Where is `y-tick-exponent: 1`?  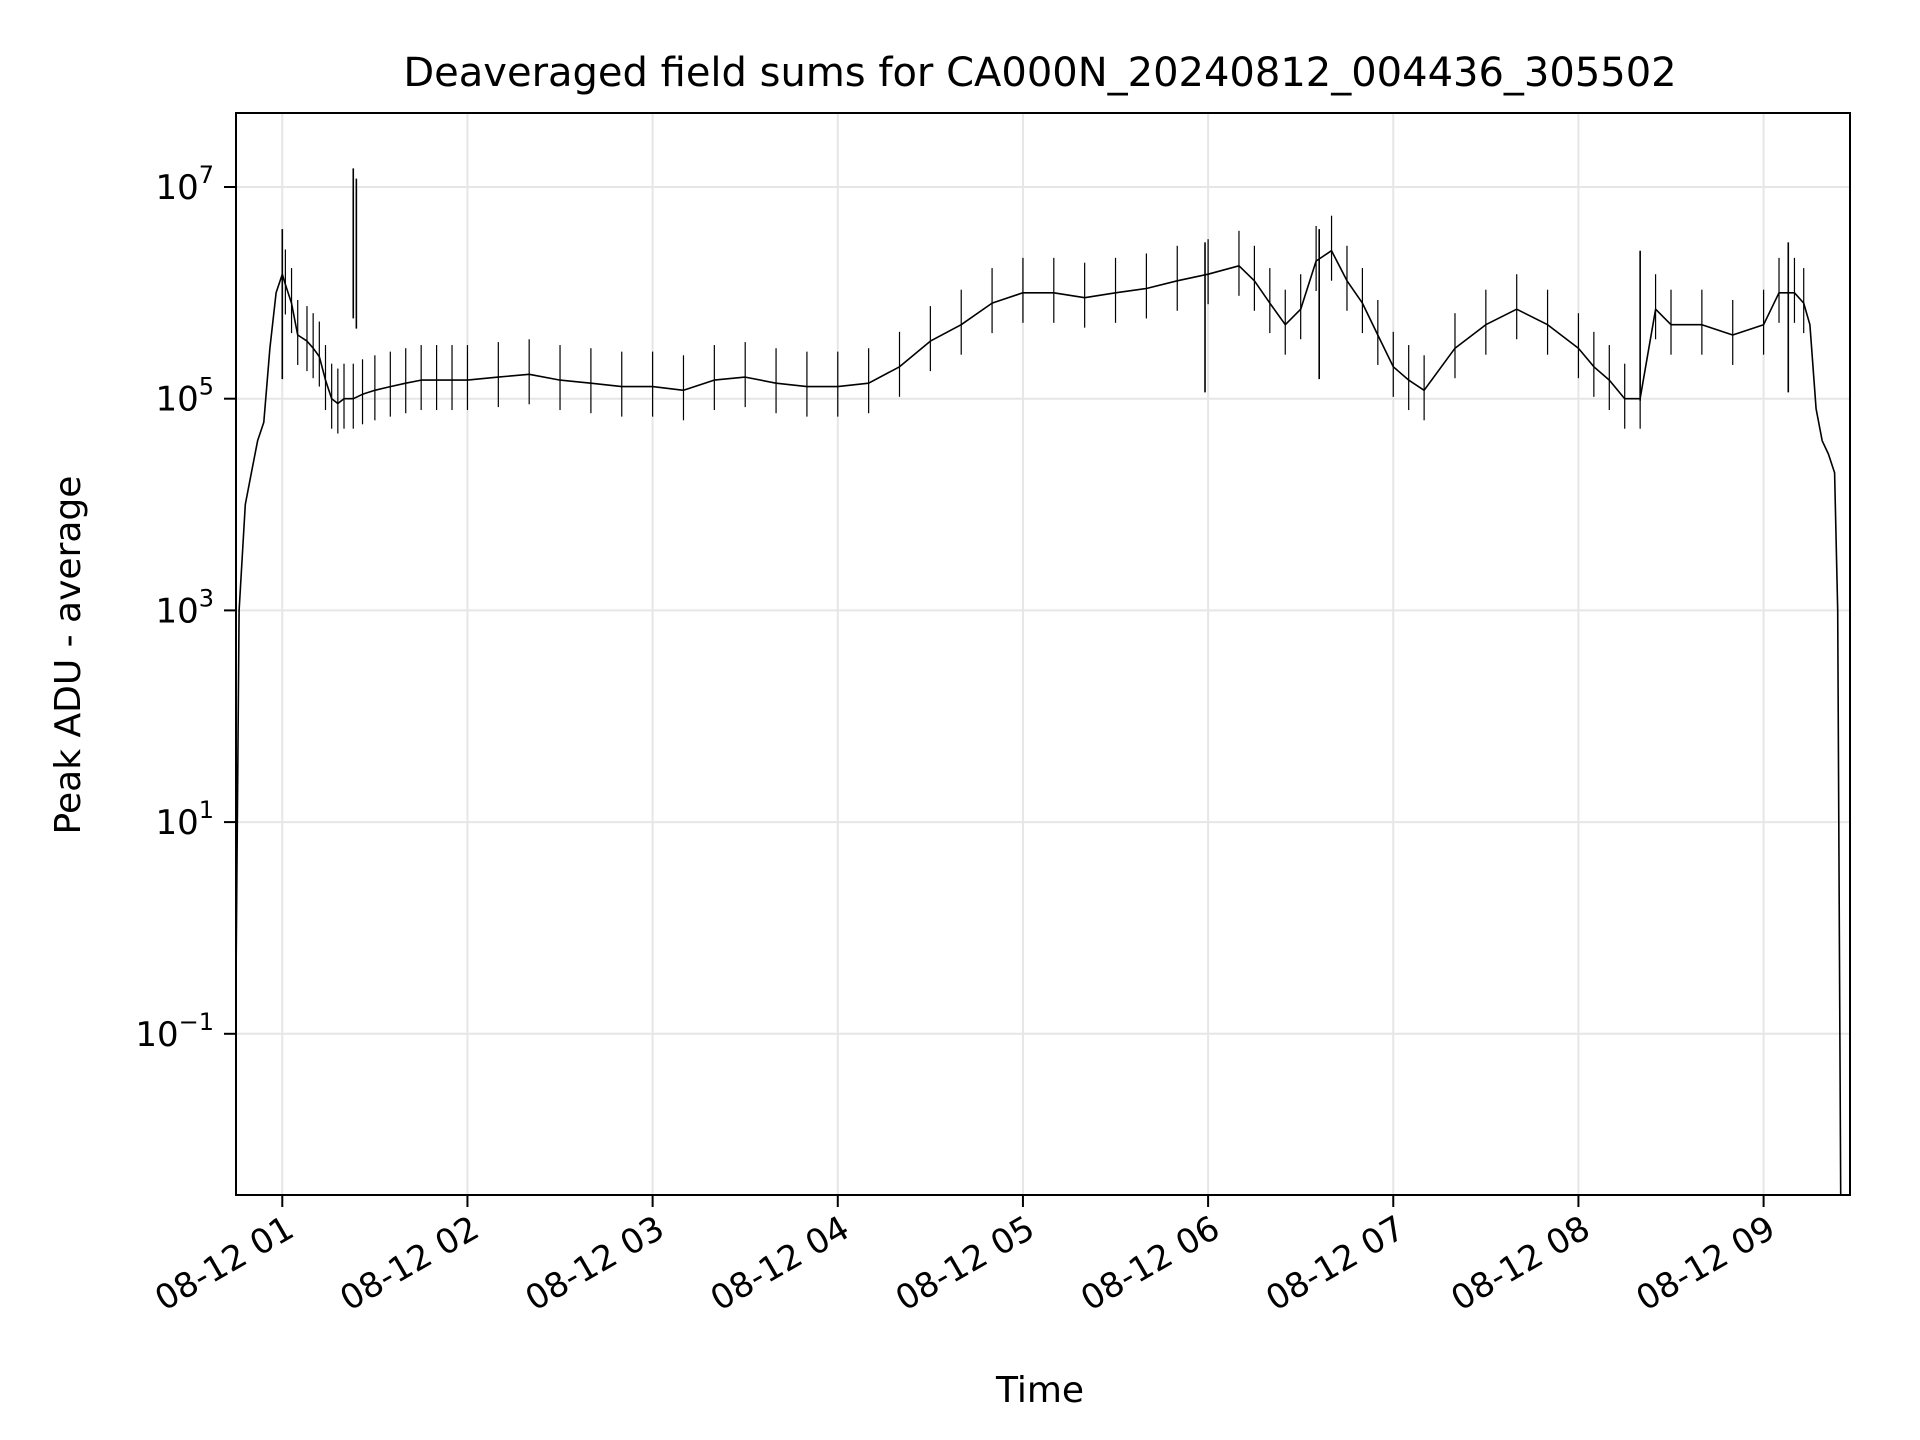
y-tick-exponent: 1 is located at coordinates (206, 810).